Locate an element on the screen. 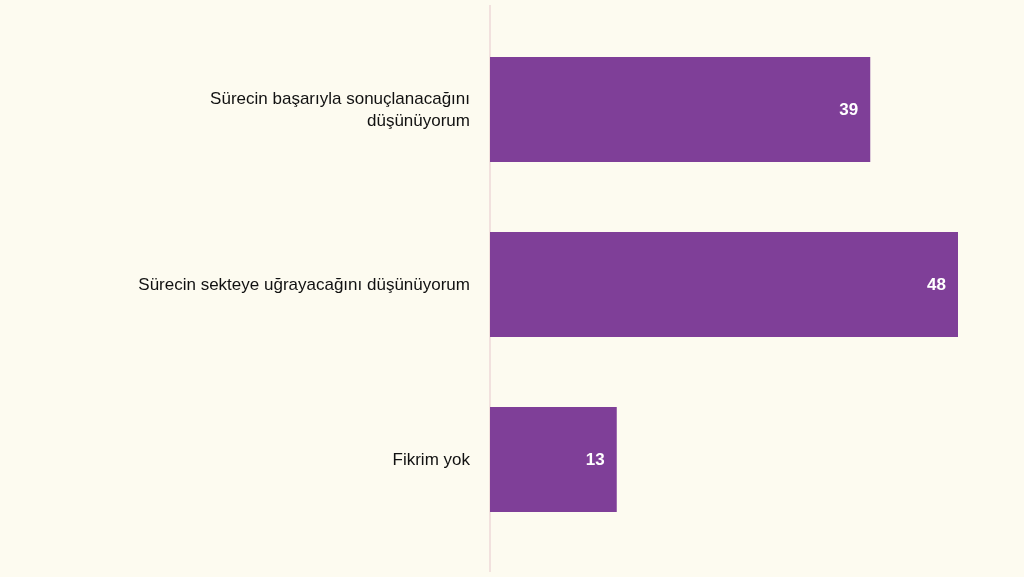 The height and width of the screenshot is (577, 1024). y-tick-label: Sürecin başarıyla sonuçlanacağını düşünüyorum is located at coordinates (340, 110).